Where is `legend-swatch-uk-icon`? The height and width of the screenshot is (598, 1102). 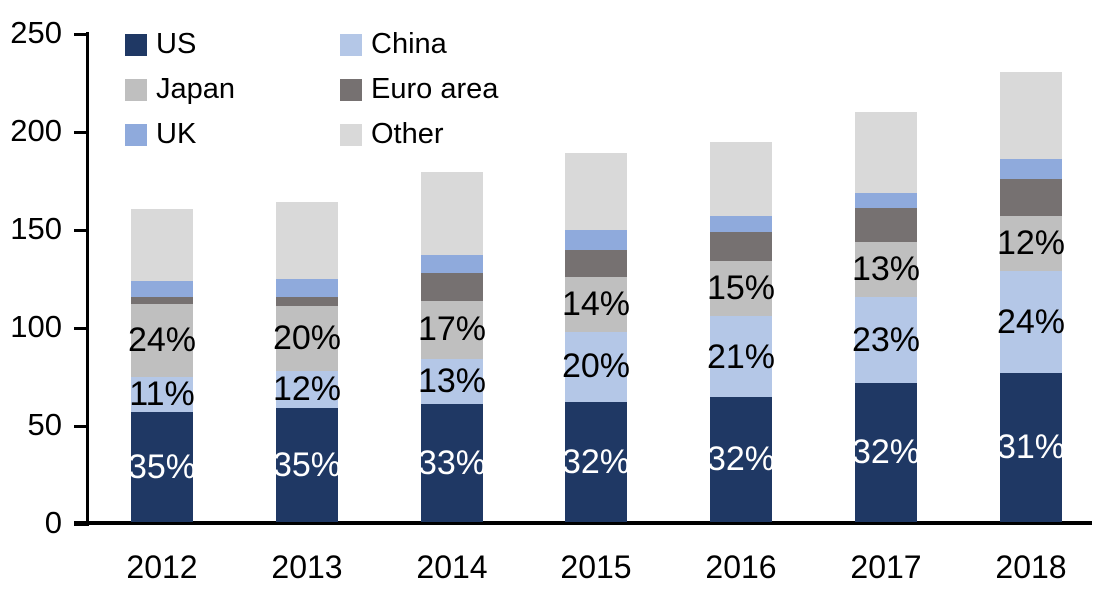
legend-swatch-uk-icon is located at coordinates (136, 134).